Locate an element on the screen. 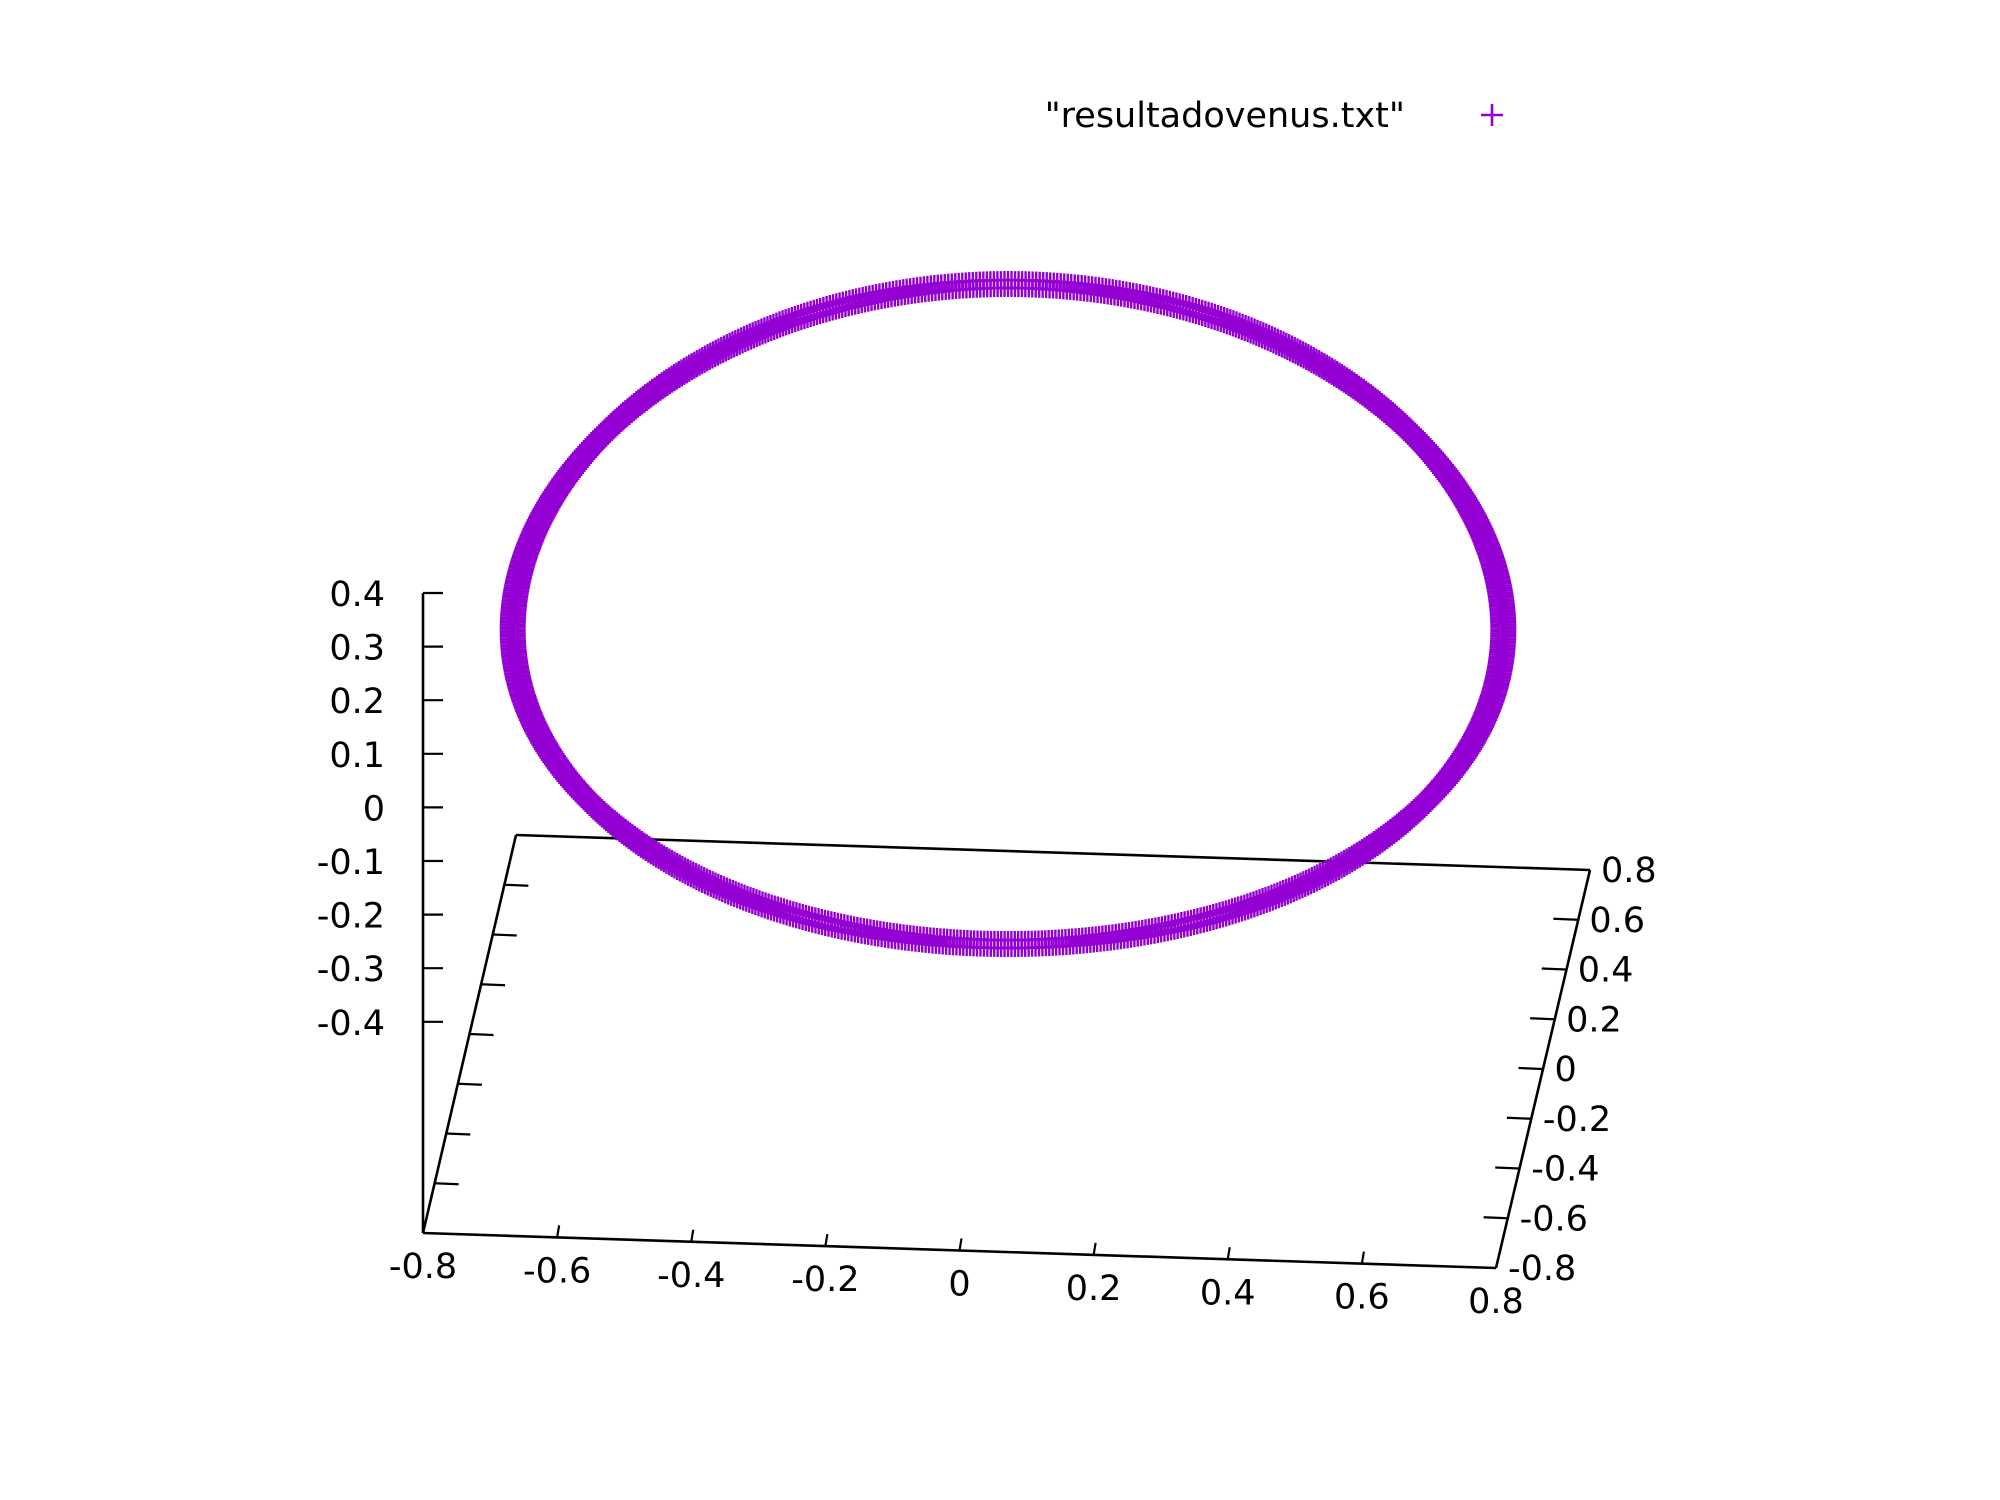 The width and height of the screenshot is (2000, 1500). base-back-edge is located at coordinates (1053, 852).